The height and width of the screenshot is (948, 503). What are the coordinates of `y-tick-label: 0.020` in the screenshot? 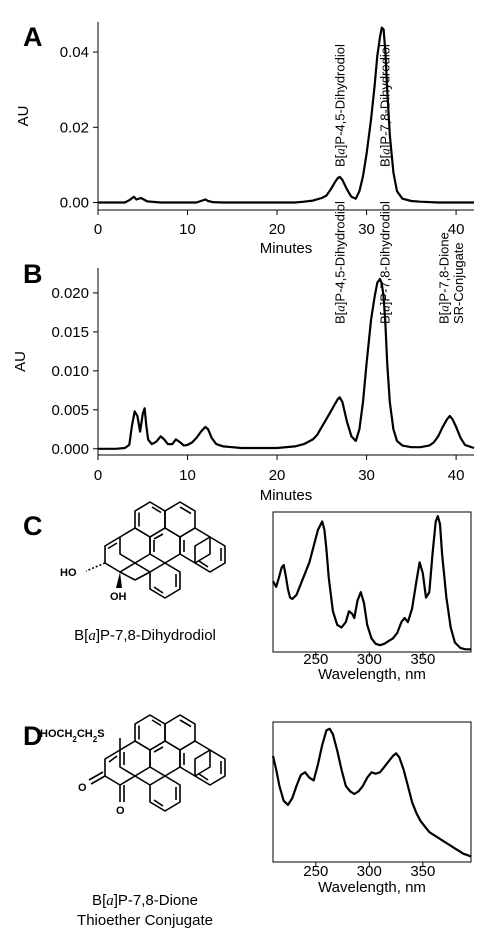 It's located at (70, 293).